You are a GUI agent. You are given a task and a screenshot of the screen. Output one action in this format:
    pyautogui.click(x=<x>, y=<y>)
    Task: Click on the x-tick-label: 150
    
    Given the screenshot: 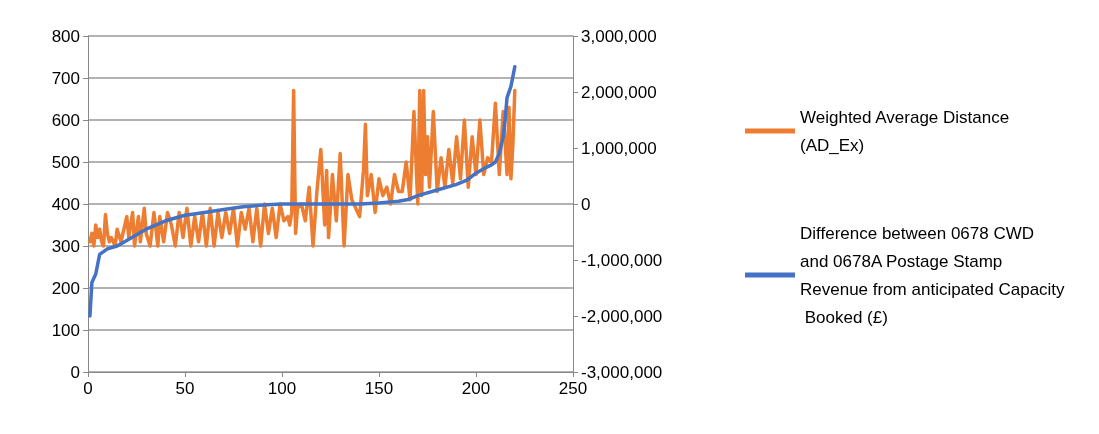 What is the action you would take?
    pyautogui.click(x=379, y=388)
    